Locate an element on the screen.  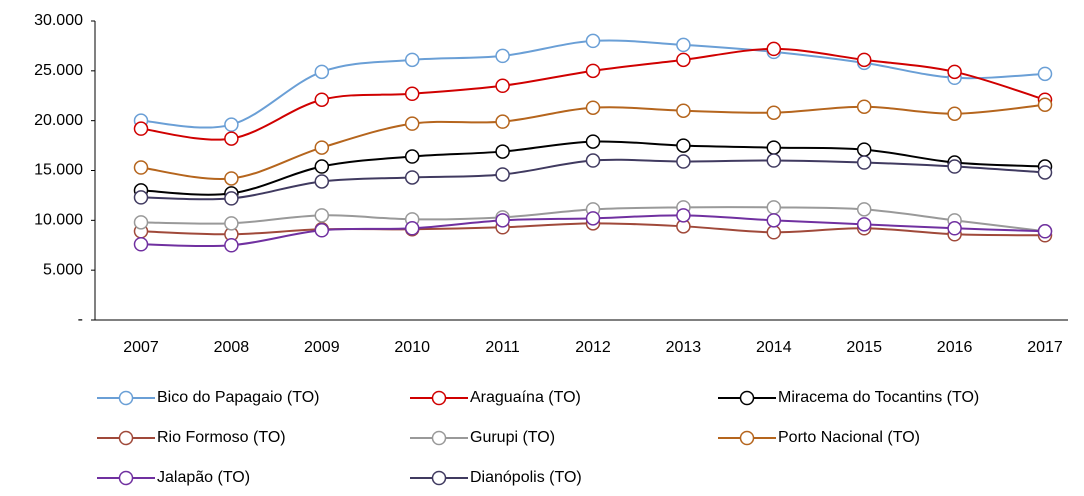
x-tick-label: 2013 is located at coordinates (684, 347).